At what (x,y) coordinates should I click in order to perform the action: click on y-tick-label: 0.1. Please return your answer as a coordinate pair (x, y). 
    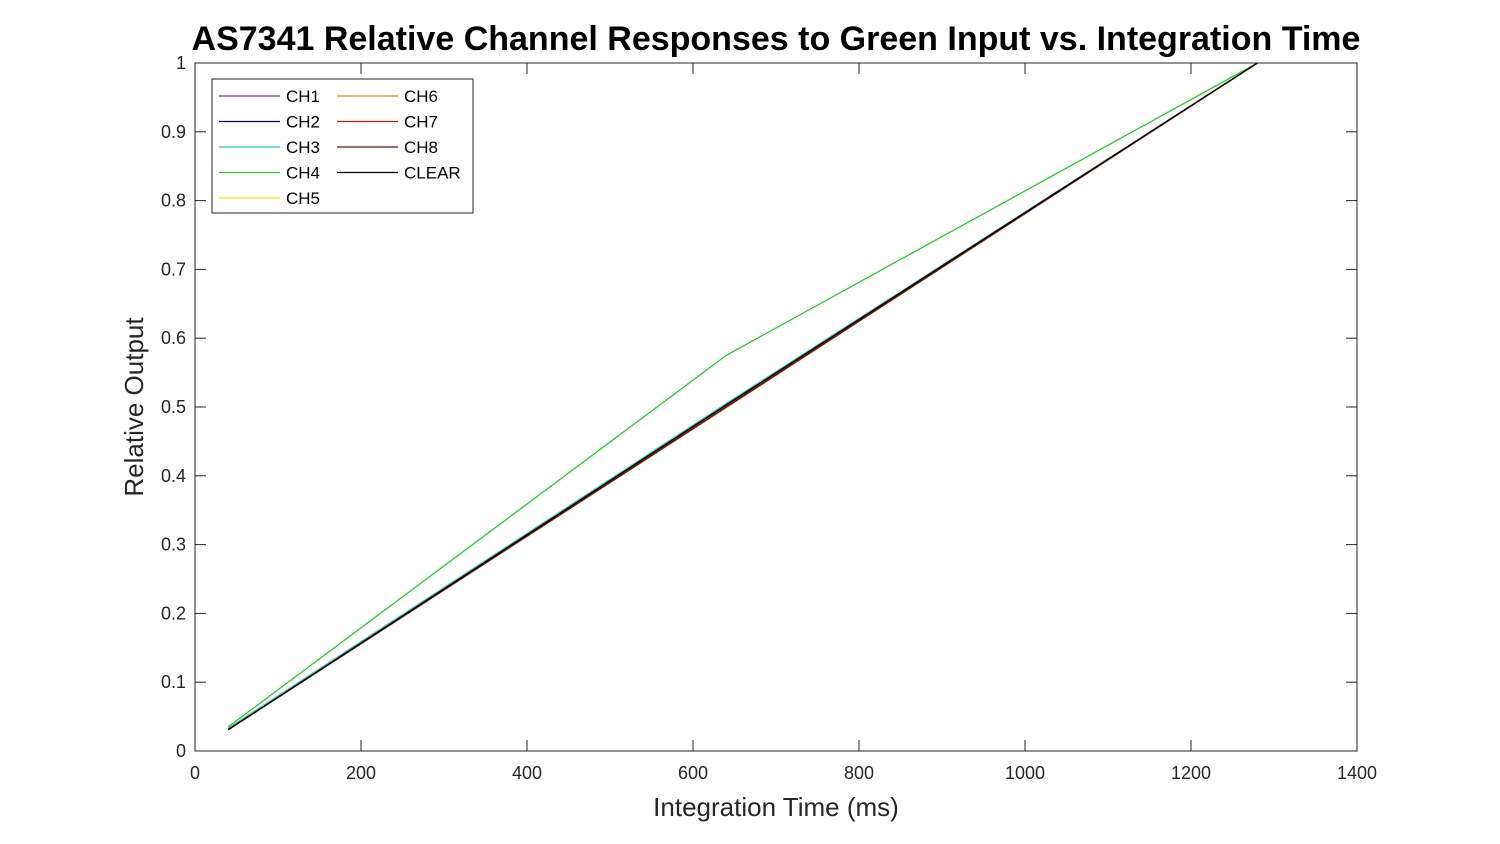
    Looking at the image, I should click on (173, 682).